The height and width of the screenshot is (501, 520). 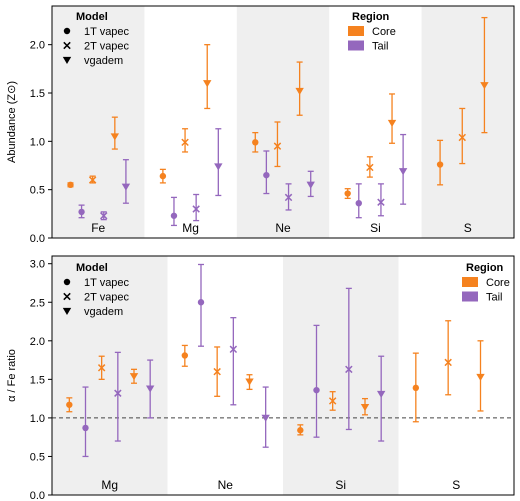 What do you see at coordinates (81, 212) in the screenshot?
I see `fe-circle-tail-marker` at bounding box center [81, 212].